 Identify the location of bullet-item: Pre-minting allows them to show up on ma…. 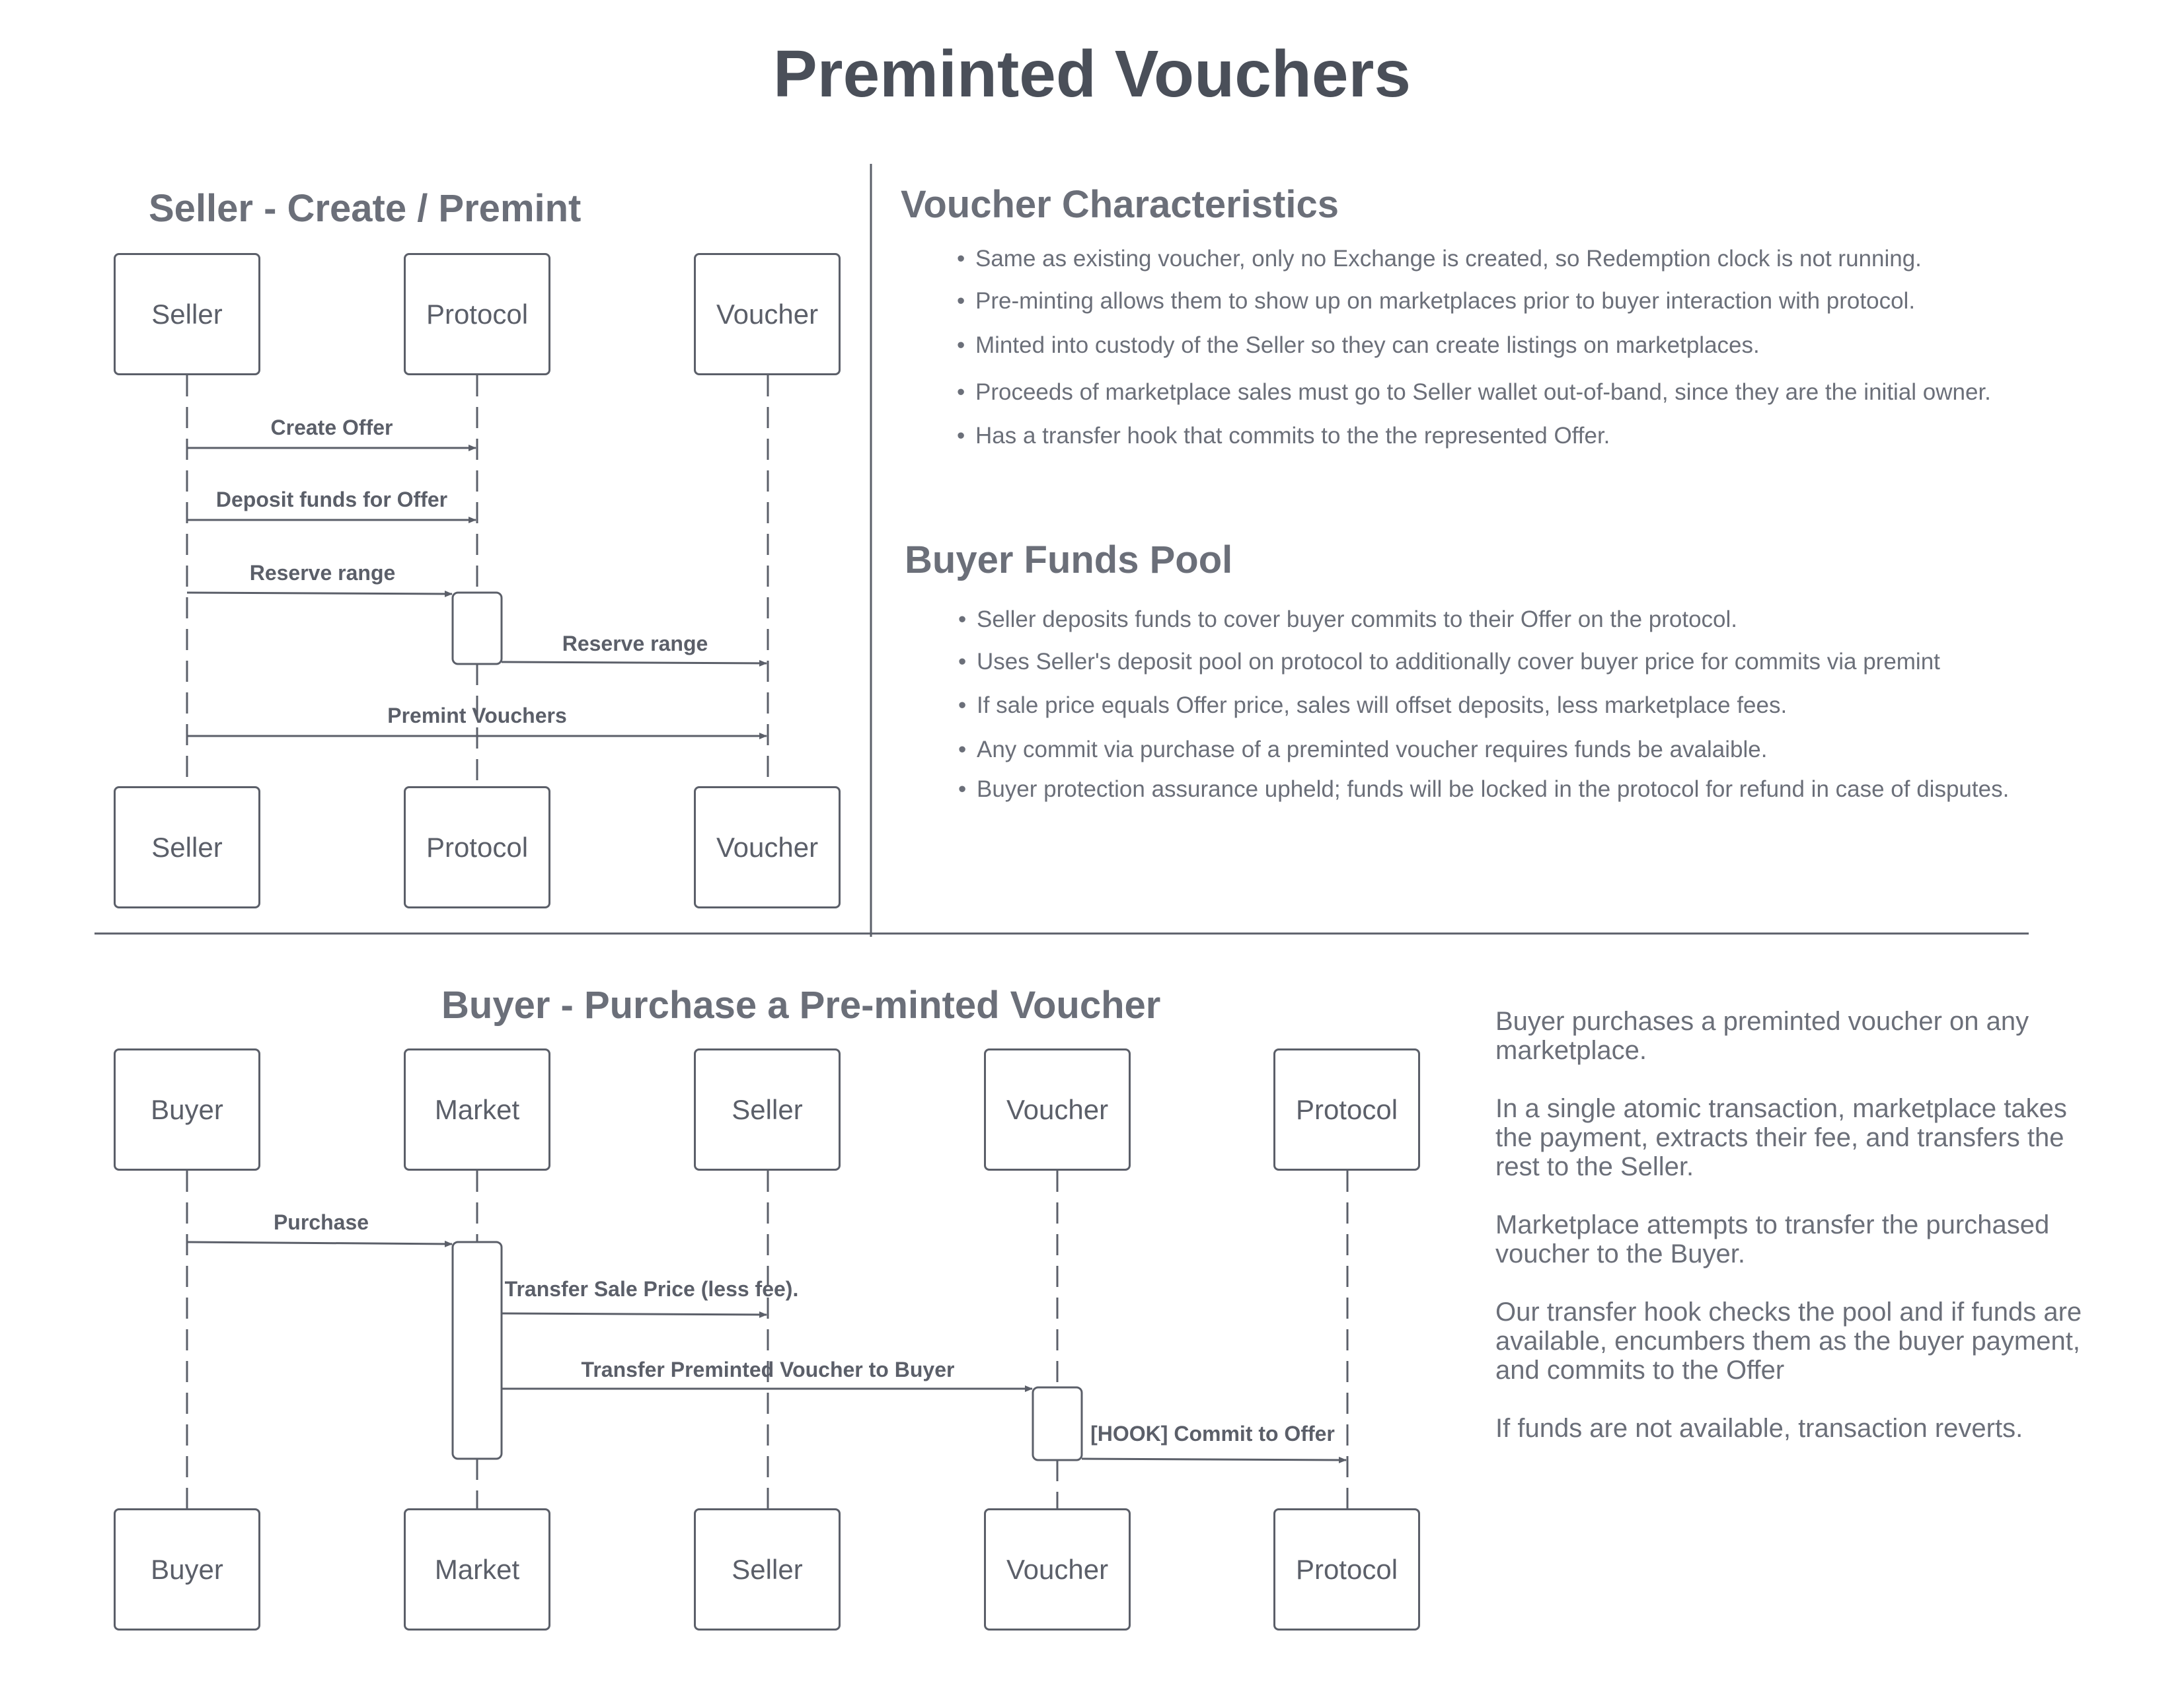
(1436, 301).